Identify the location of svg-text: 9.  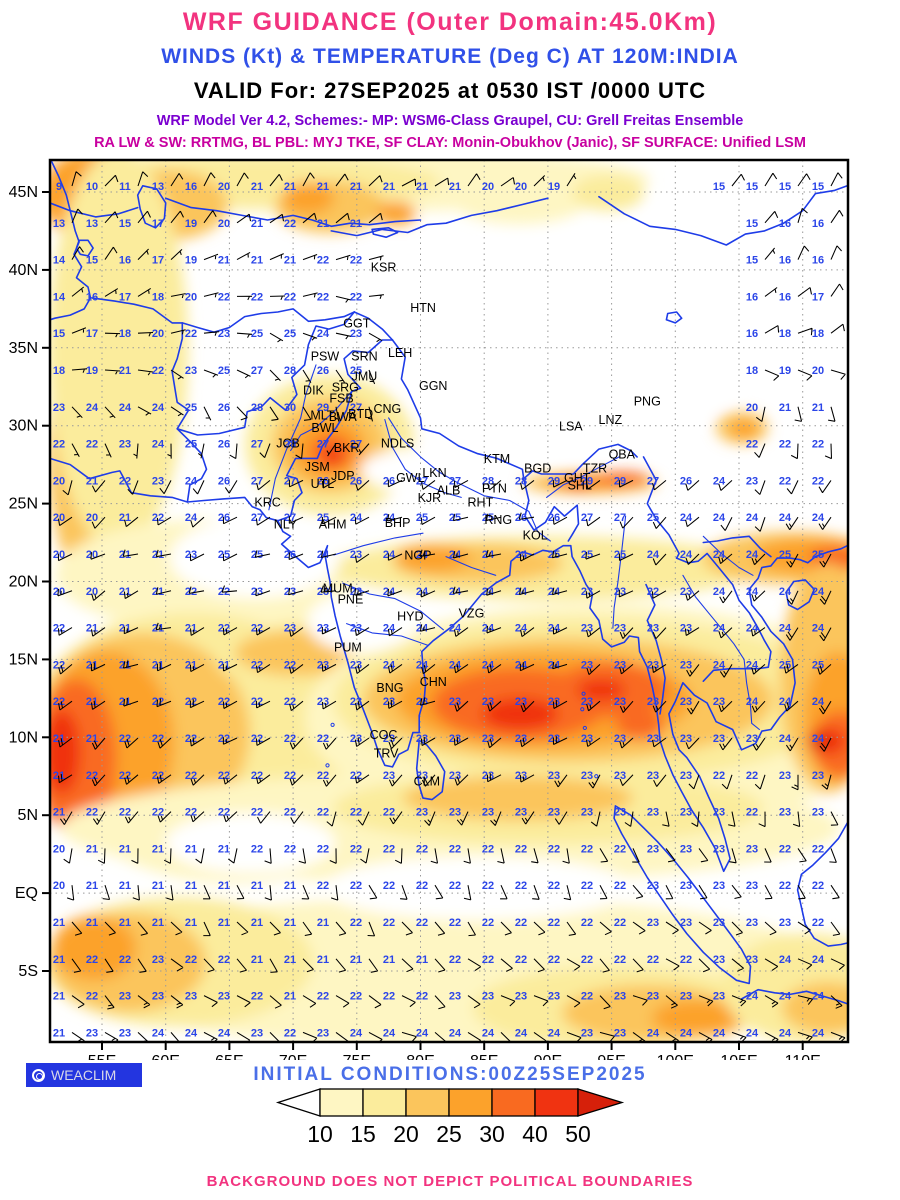
(59, 187).